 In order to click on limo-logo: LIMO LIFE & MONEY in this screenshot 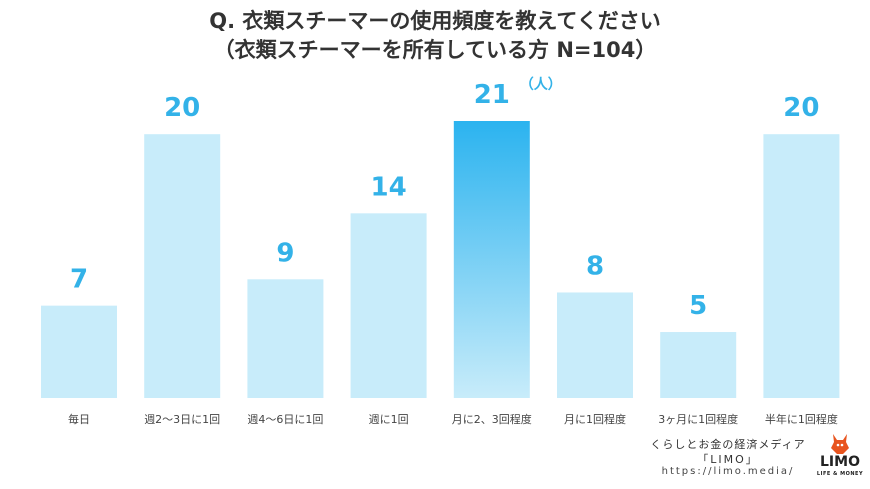, I will do `click(840, 456)`.